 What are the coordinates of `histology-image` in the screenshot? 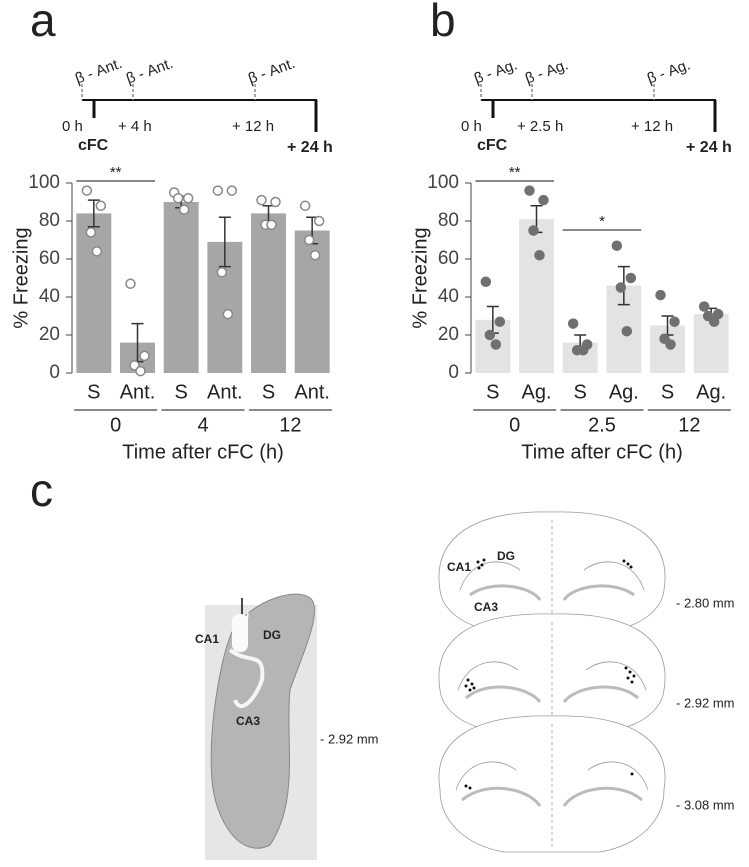 It's located at (261, 726).